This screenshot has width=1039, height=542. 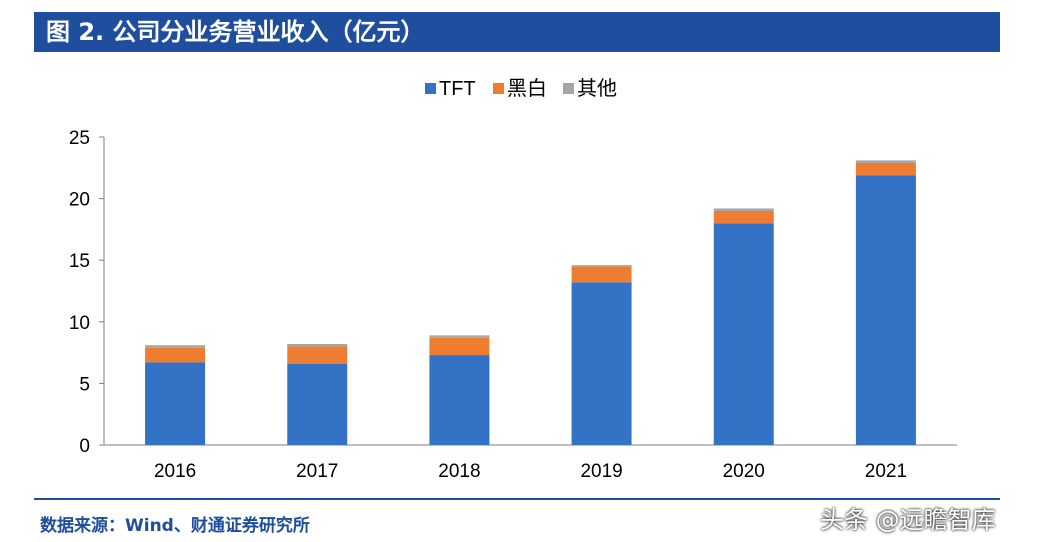 What do you see at coordinates (601, 274) in the screenshot?
I see `bar-2019-黑白` at bounding box center [601, 274].